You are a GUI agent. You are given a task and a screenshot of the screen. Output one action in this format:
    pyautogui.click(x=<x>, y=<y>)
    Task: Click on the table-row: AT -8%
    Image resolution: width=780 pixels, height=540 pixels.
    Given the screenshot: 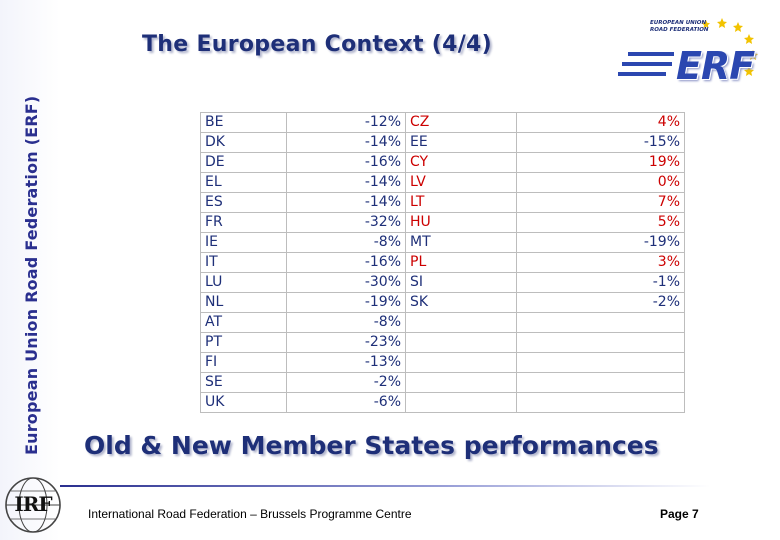 What is the action you would take?
    pyautogui.click(x=442, y=322)
    